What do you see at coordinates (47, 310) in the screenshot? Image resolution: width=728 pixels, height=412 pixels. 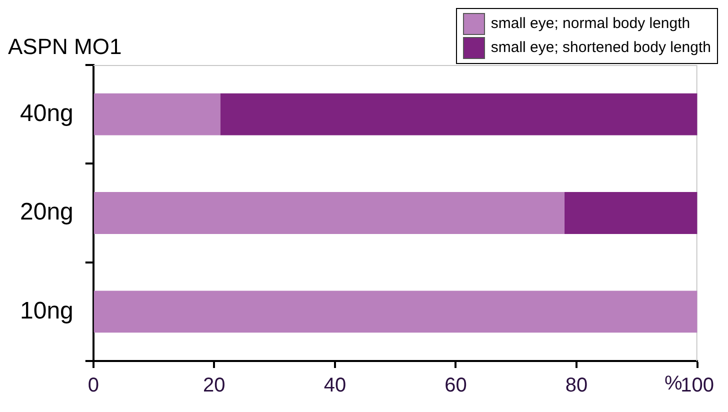 I see `y-tick-label: 10ng` at bounding box center [47, 310].